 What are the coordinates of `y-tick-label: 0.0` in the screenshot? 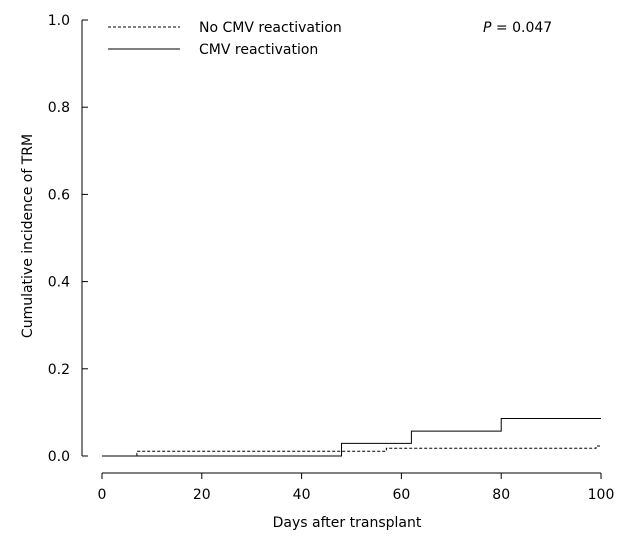 It's located at (59, 457).